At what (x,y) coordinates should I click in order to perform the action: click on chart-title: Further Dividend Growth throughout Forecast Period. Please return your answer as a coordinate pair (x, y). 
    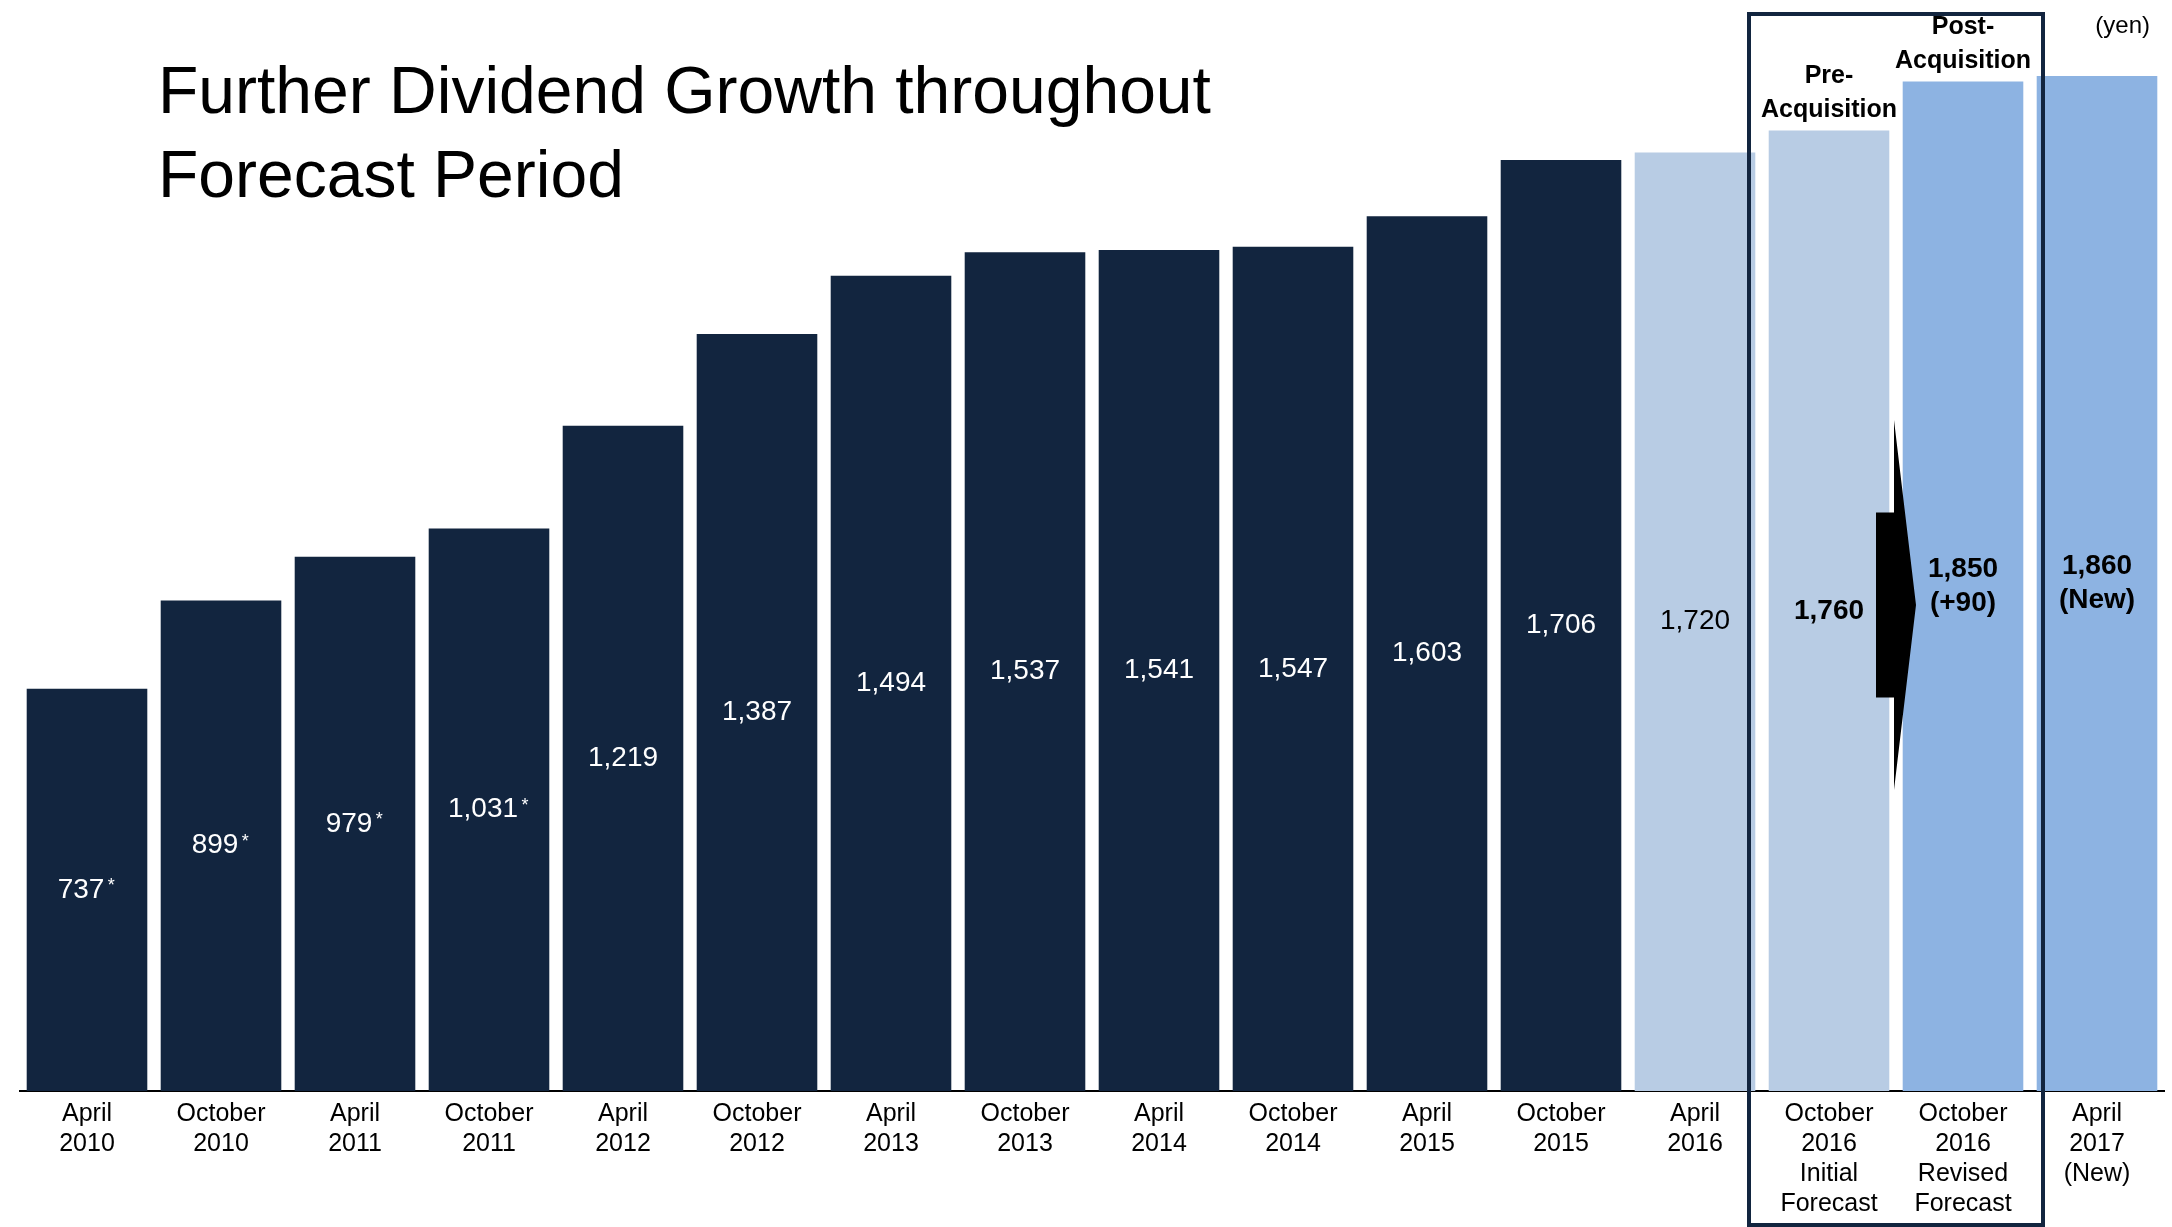
    Looking at the image, I should click on (685, 132).